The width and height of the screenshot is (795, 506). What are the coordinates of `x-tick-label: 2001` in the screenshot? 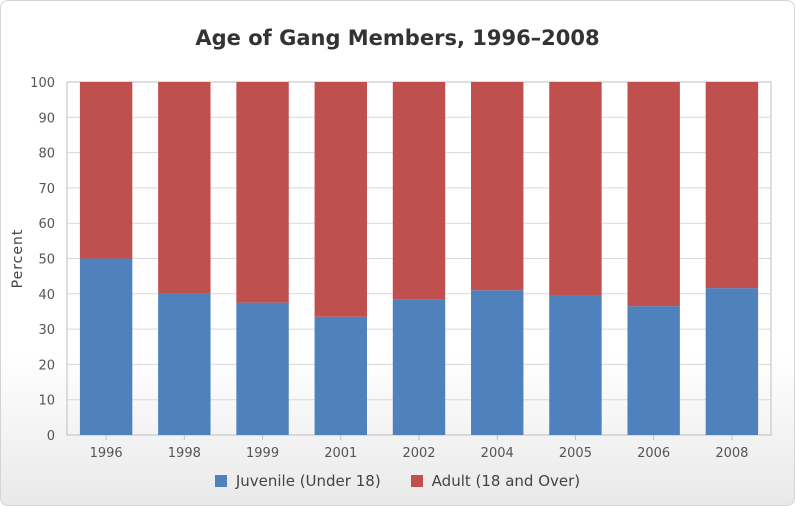 It's located at (340, 453).